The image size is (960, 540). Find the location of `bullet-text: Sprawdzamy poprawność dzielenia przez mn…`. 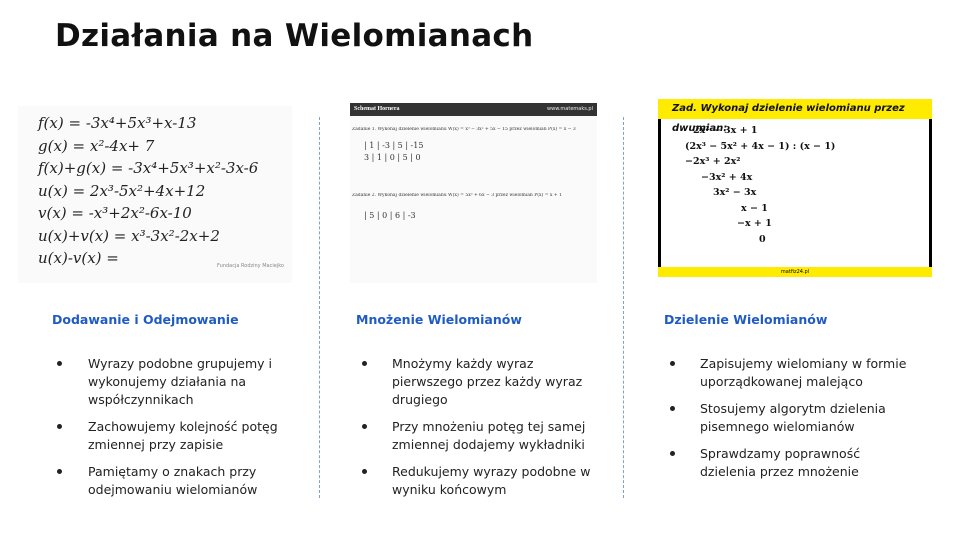

bullet-text: Sprawdzamy poprawność dzielenia przez mn… is located at coordinates (780, 462).